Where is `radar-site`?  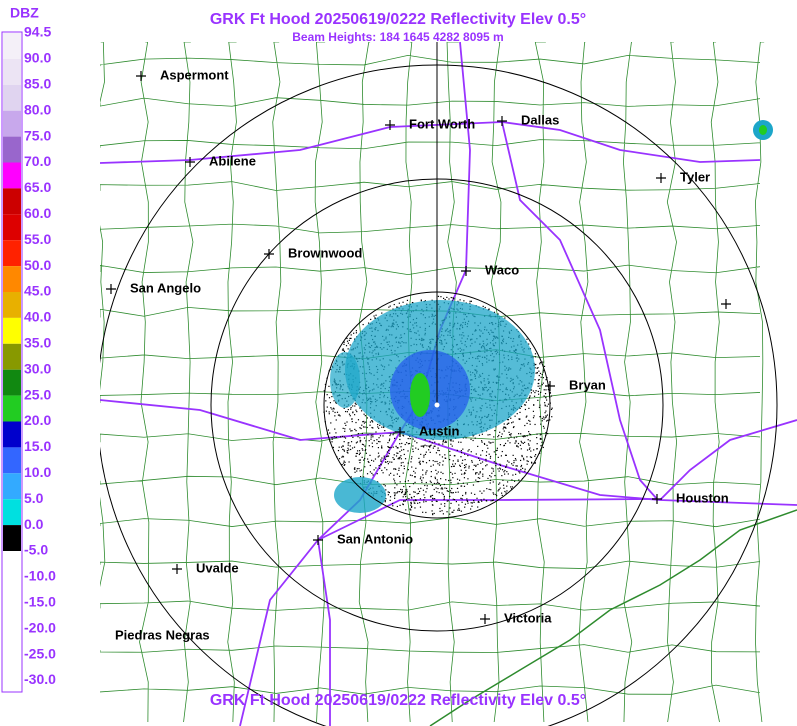
radar-site is located at coordinates (437, 405).